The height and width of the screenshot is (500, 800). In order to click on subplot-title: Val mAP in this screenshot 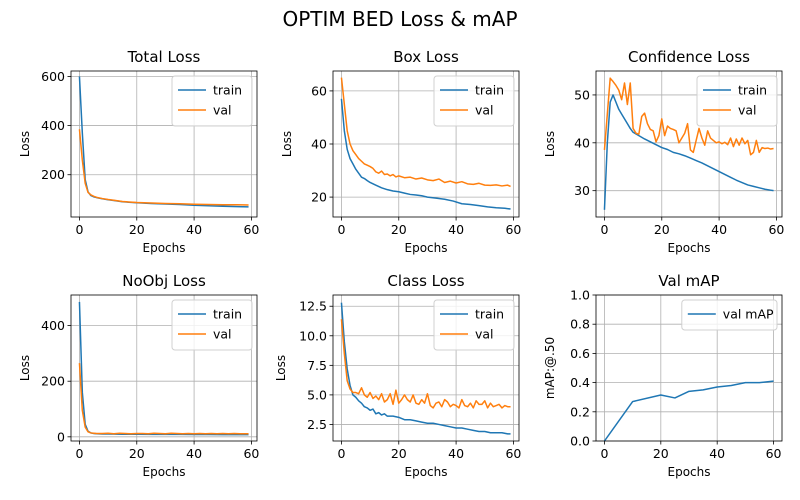, I will do `click(688, 281)`.